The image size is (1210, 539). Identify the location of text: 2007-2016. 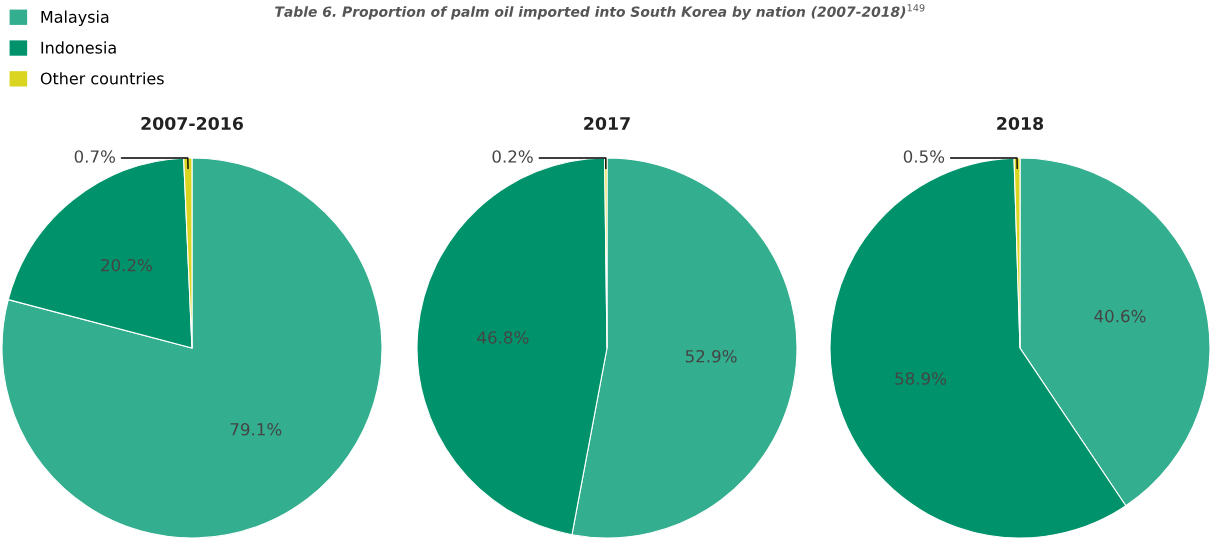
(192, 123).